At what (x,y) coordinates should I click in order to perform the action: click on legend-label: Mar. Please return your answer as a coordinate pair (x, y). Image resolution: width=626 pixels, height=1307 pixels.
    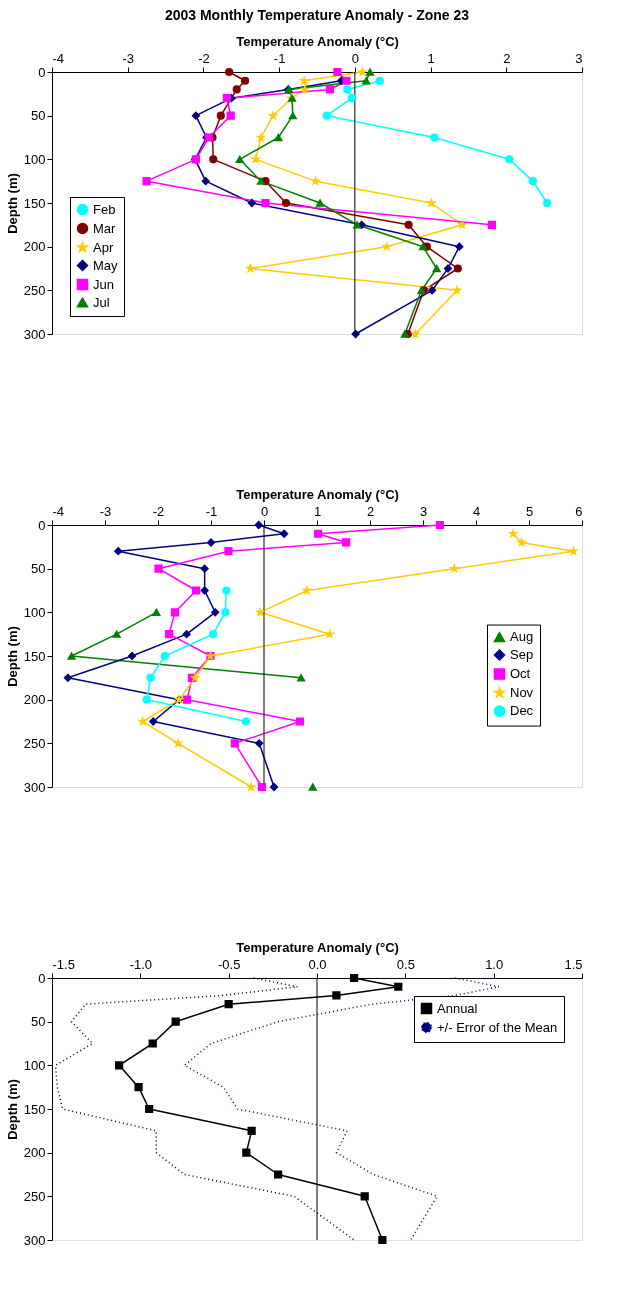
    Looking at the image, I should click on (105, 228).